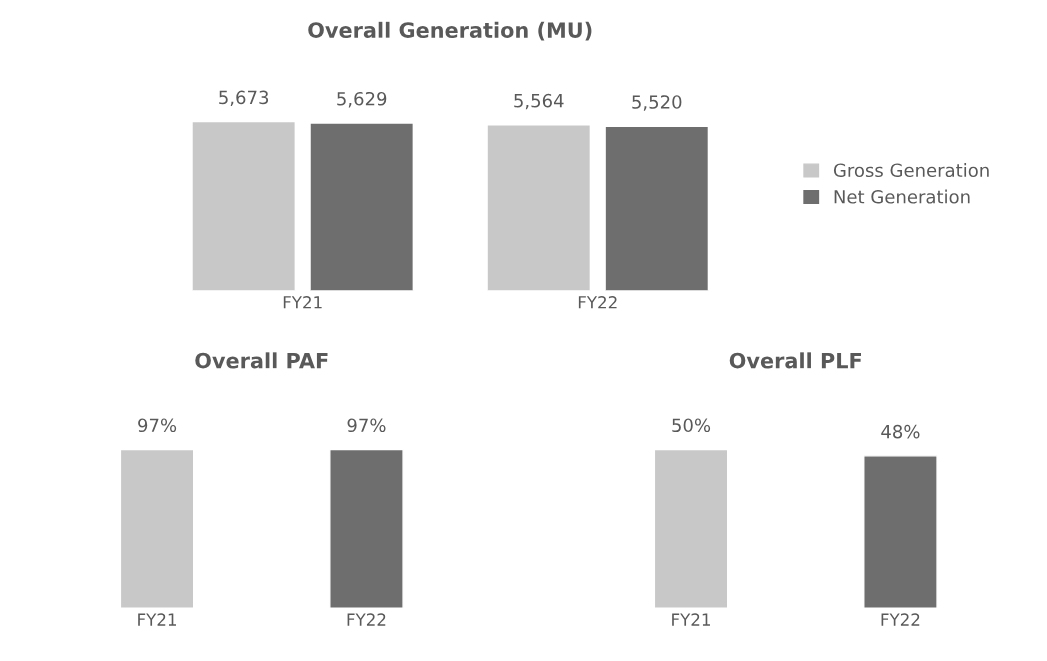 Image resolution: width=1047 pixels, height=661 pixels. Describe the element at coordinates (902, 196) in the screenshot. I see `legend-label: Net Generation` at that location.